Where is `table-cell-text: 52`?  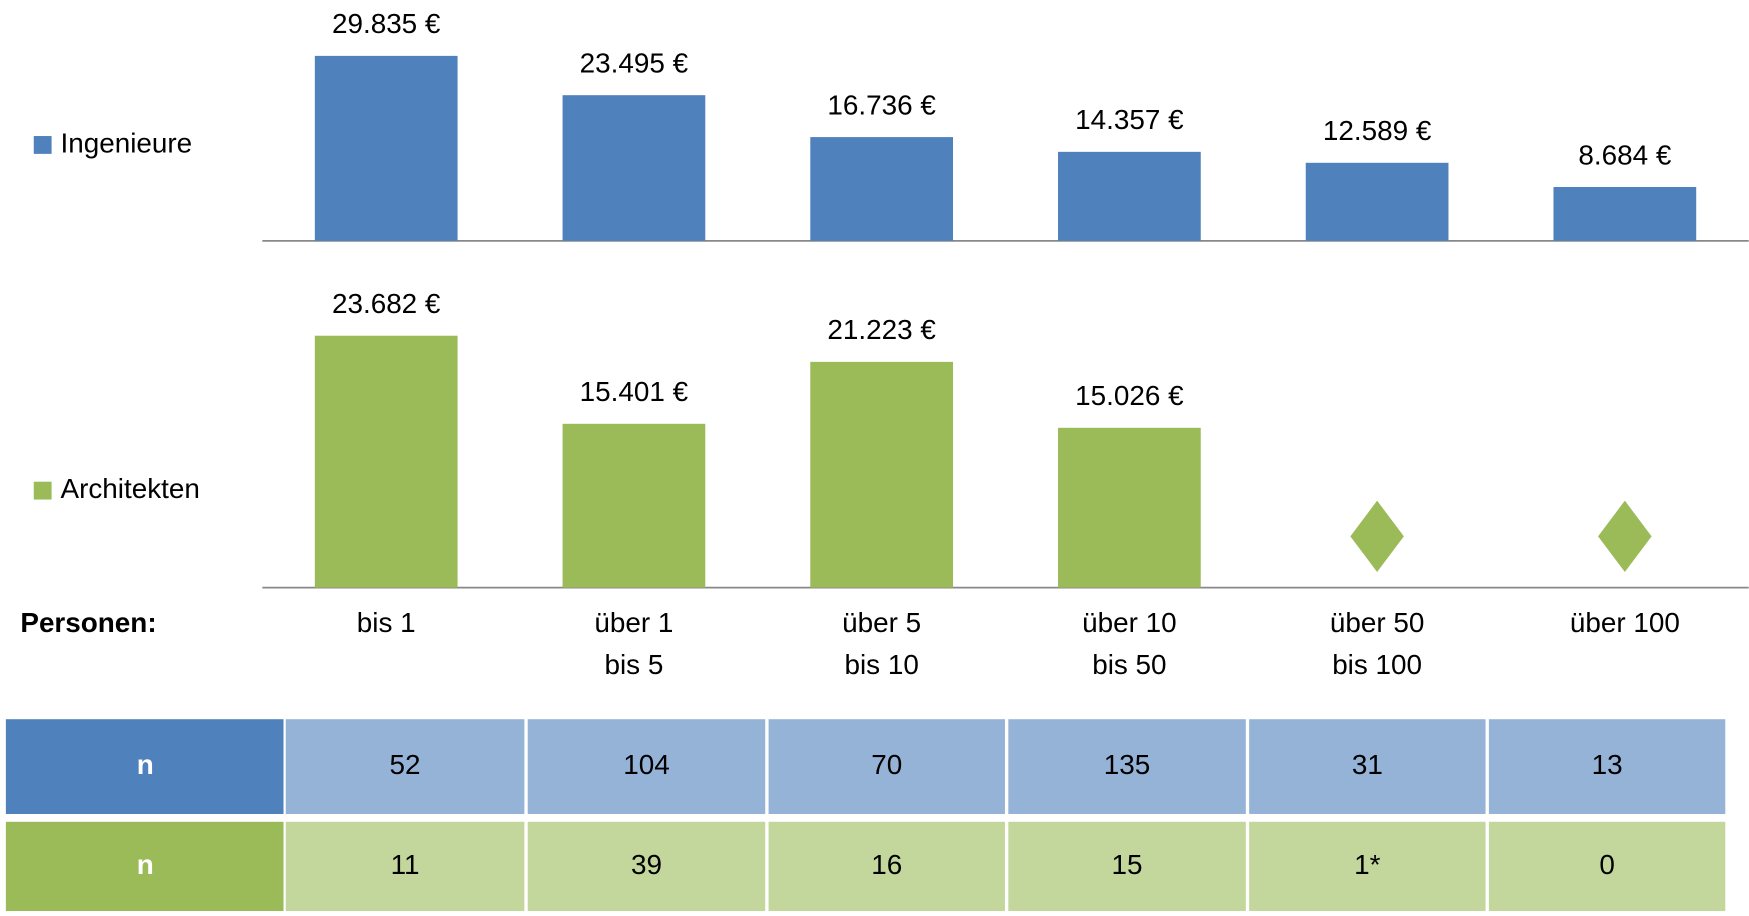
table-cell-text: 52 is located at coordinates (405, 764).